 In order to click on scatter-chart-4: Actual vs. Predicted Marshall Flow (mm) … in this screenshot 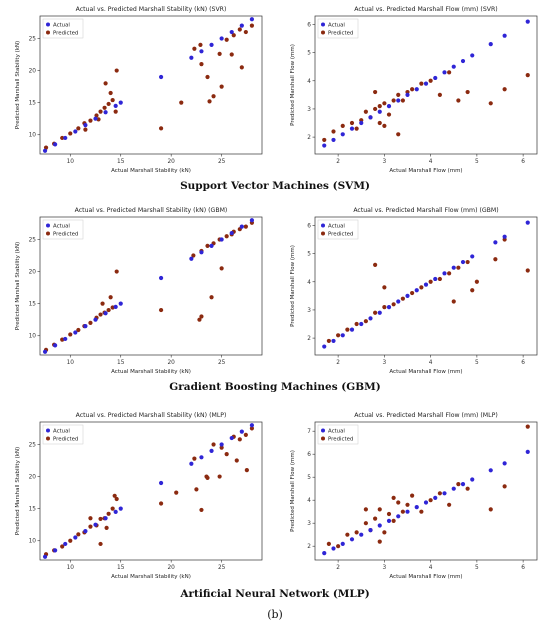, I will do `click(414, 291)`.